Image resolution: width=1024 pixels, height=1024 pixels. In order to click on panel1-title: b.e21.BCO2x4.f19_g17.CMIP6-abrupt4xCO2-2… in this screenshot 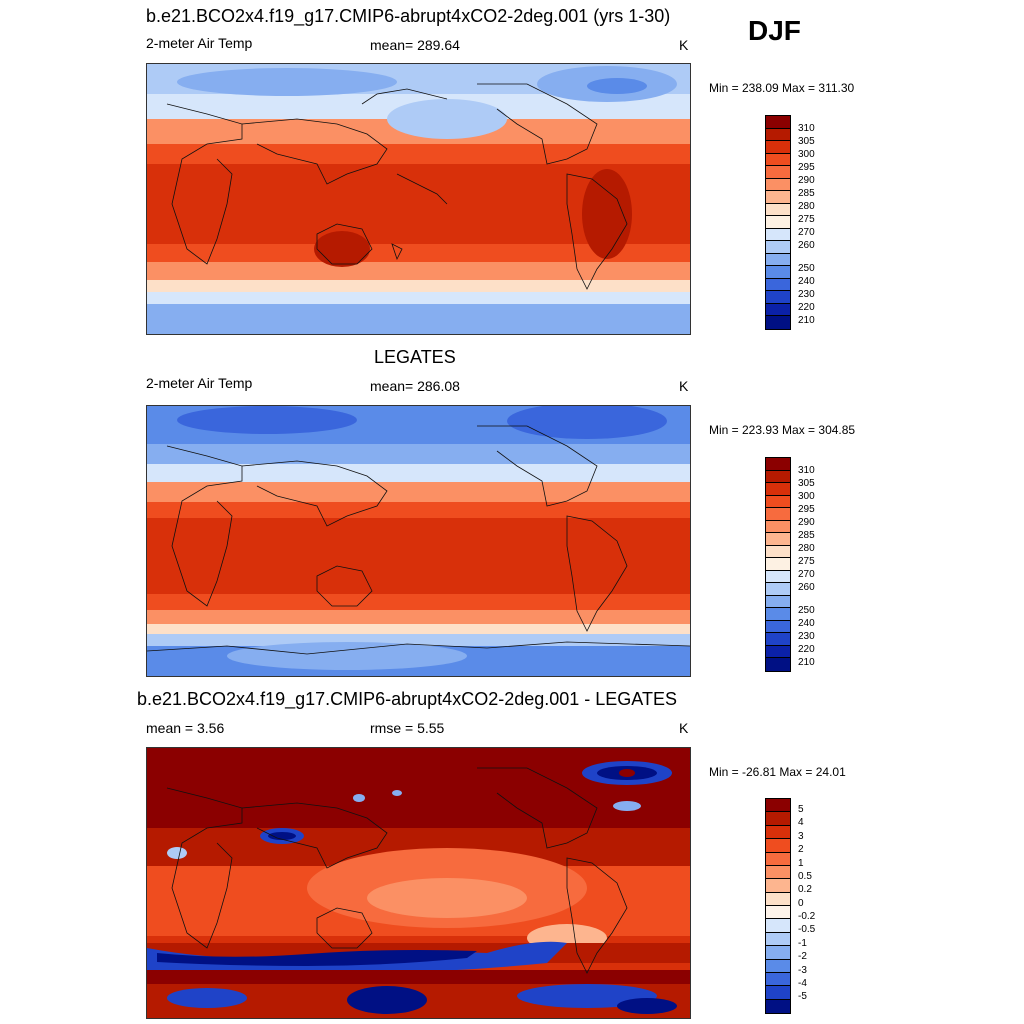, I will do `click(408, 16)`.